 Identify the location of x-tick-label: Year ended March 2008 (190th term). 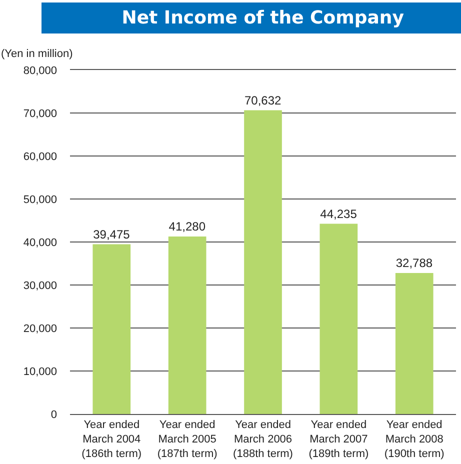
(414, 439).